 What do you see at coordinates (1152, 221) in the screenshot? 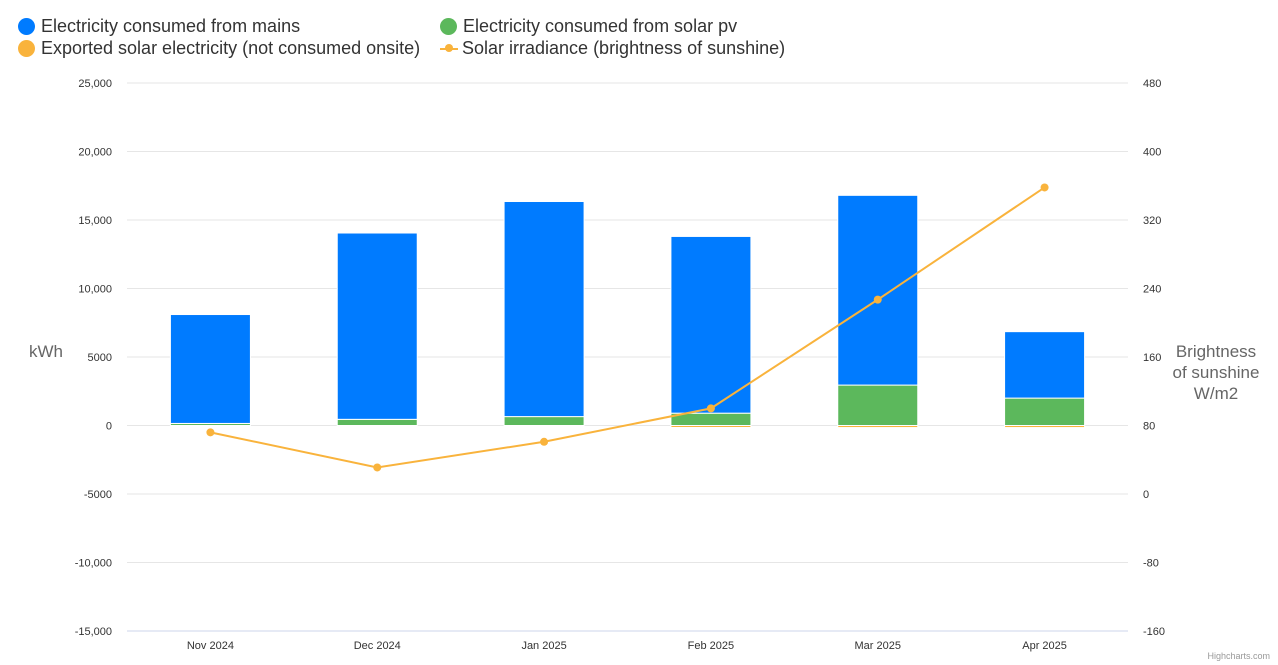
I see `y2-tick-label: 320` at bounding box center [1152, 221].